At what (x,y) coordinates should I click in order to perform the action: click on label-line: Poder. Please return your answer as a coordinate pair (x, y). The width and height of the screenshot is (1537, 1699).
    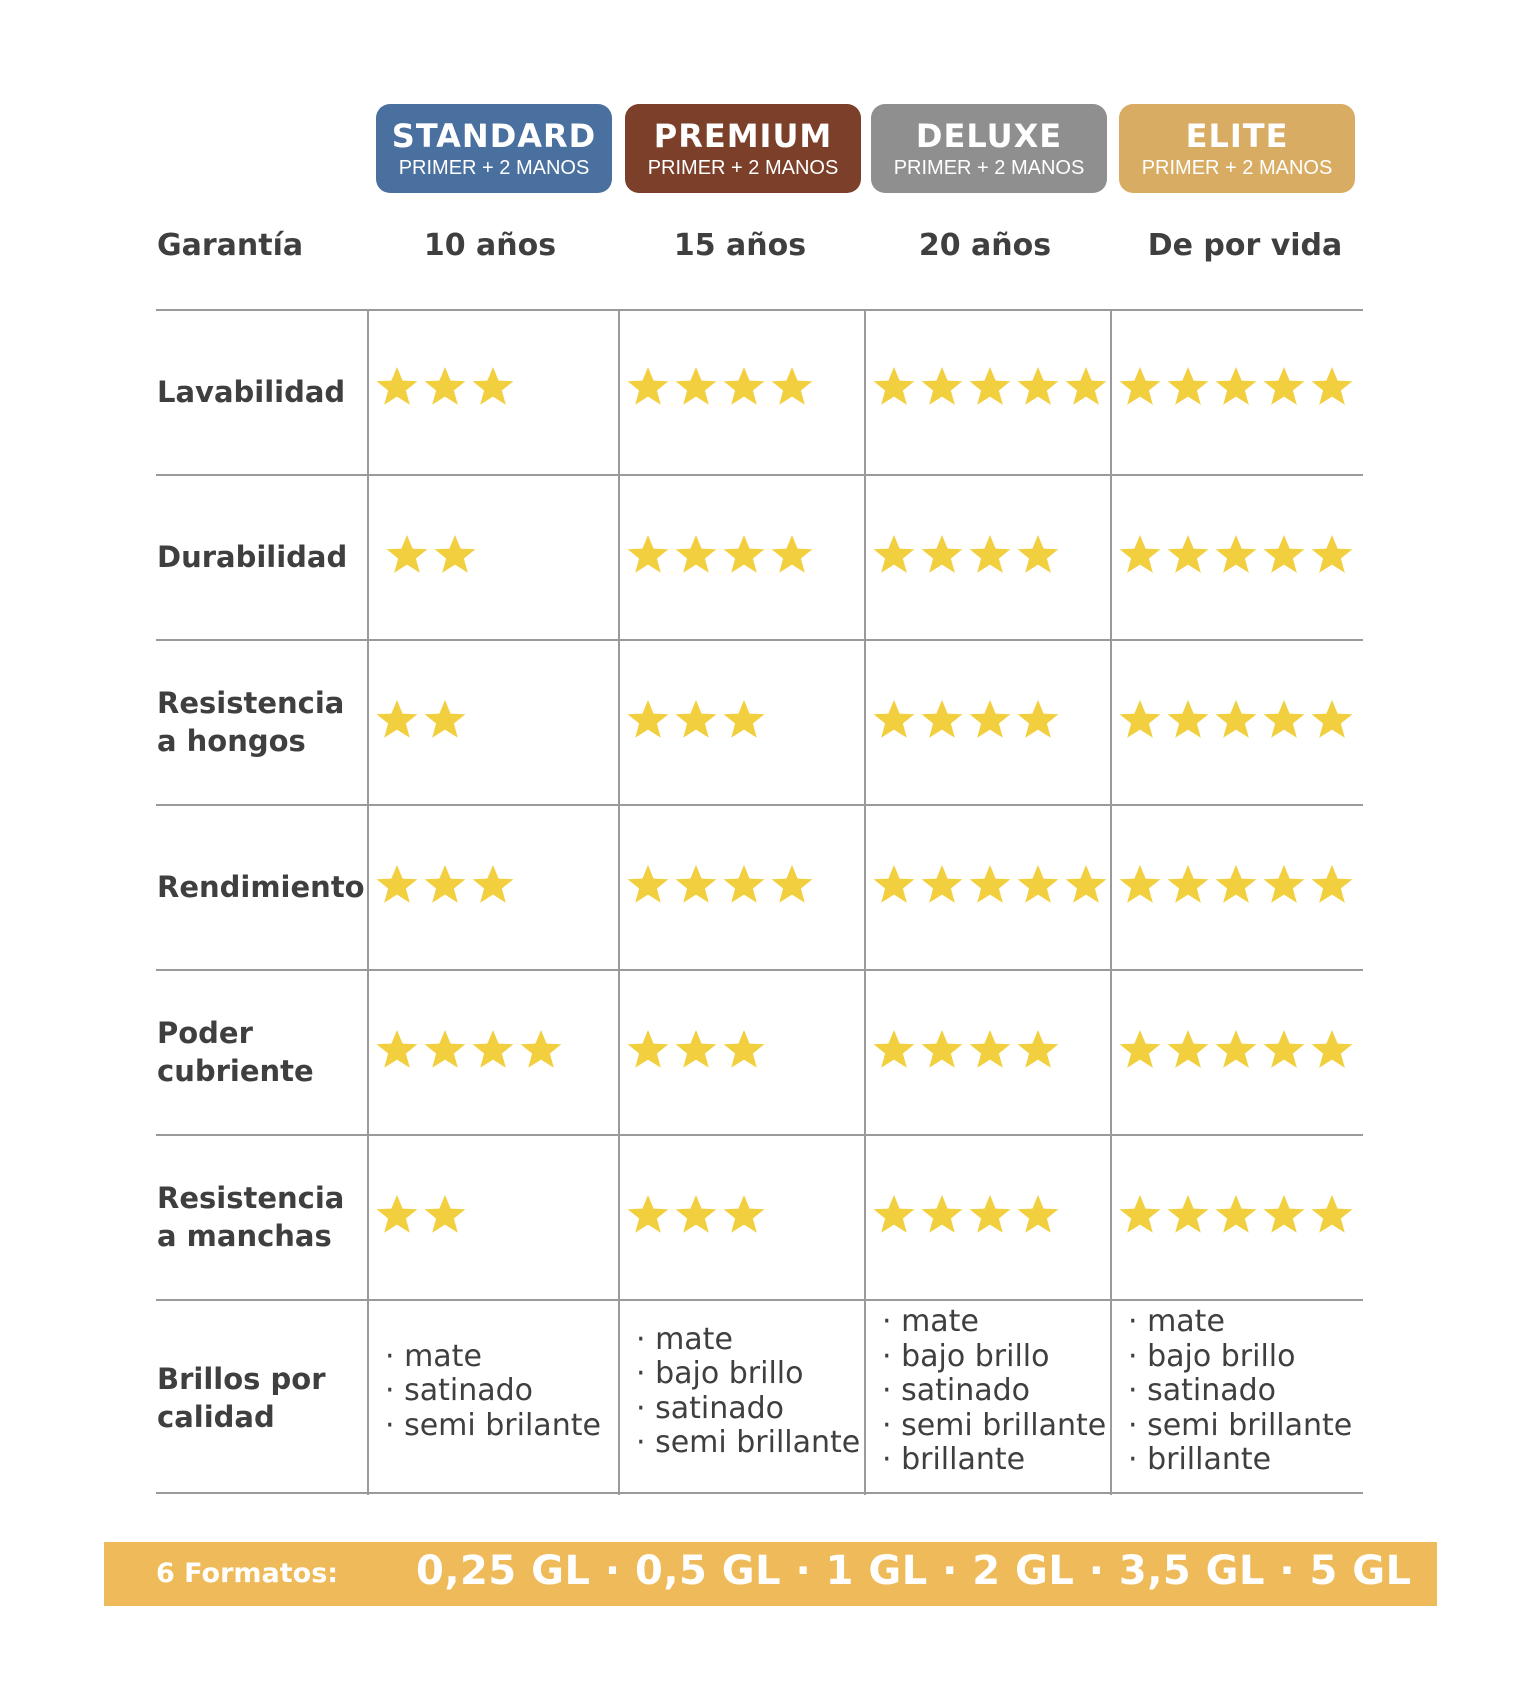
    Looking at the image, I should click on (205, 1032).